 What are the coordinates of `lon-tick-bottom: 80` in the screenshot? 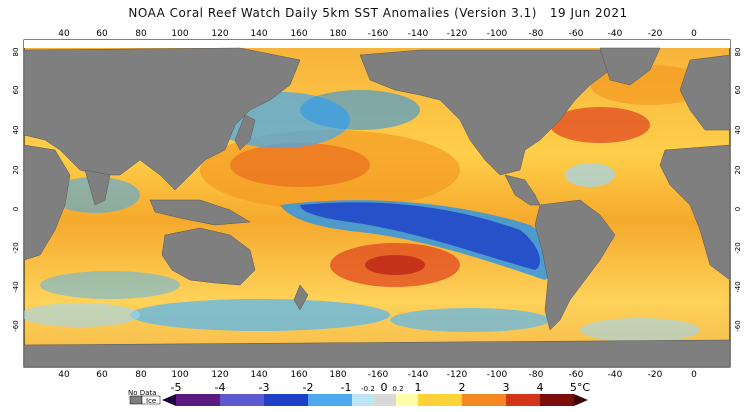 It's located at (141, 375).